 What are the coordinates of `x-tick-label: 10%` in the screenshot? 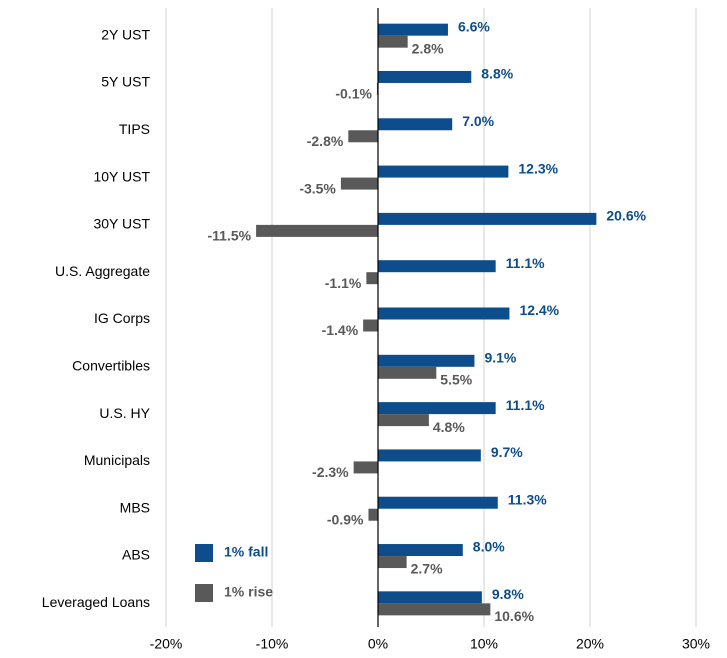 It's located at (484, 644).